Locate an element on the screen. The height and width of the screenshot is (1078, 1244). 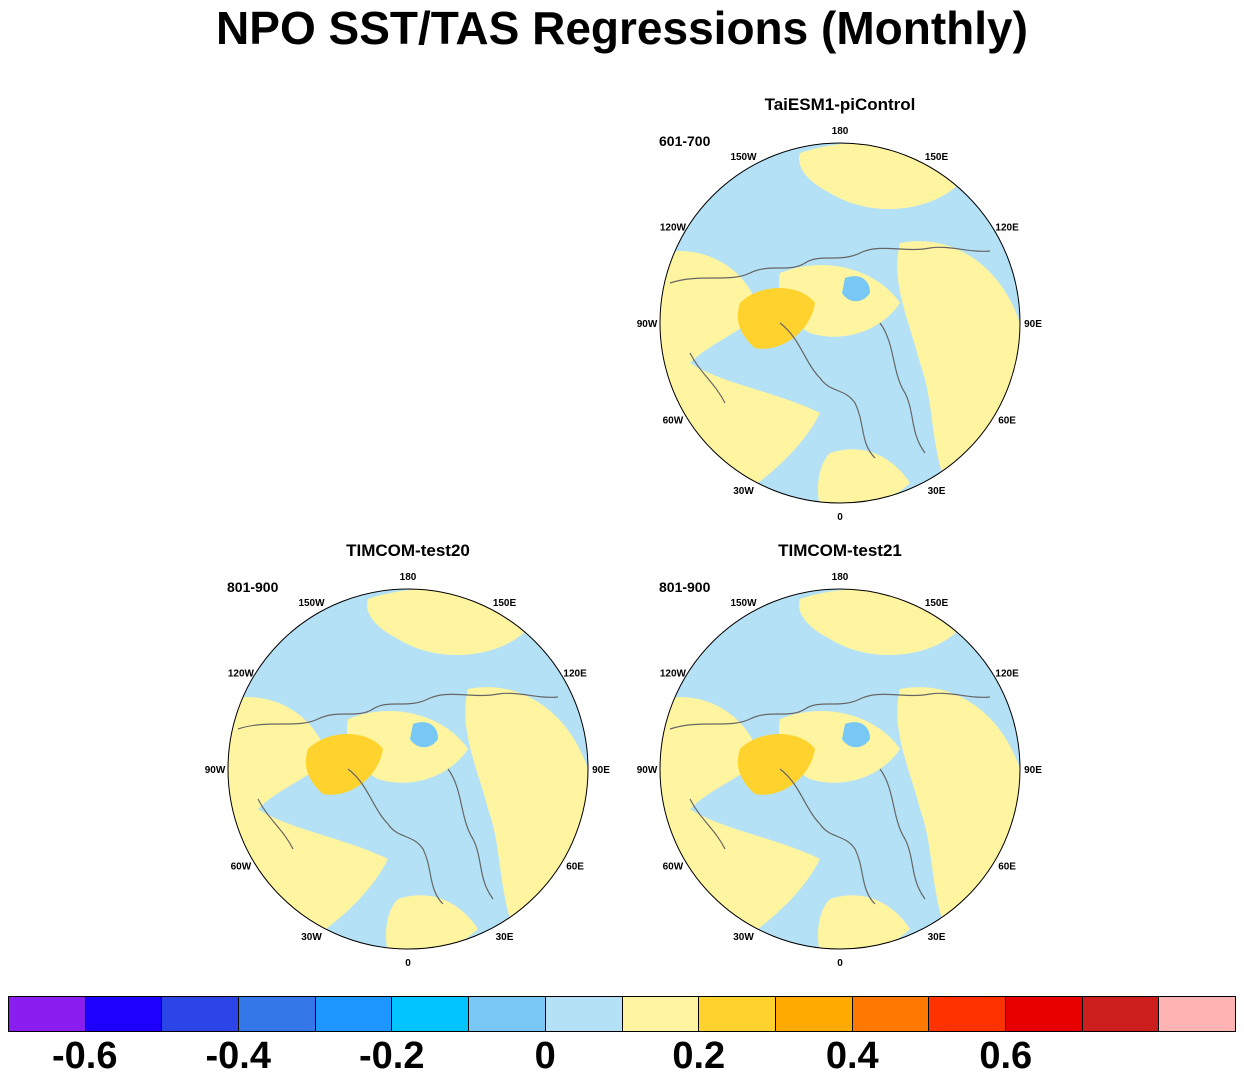
colorbar is located at coordinates (622, 1014).